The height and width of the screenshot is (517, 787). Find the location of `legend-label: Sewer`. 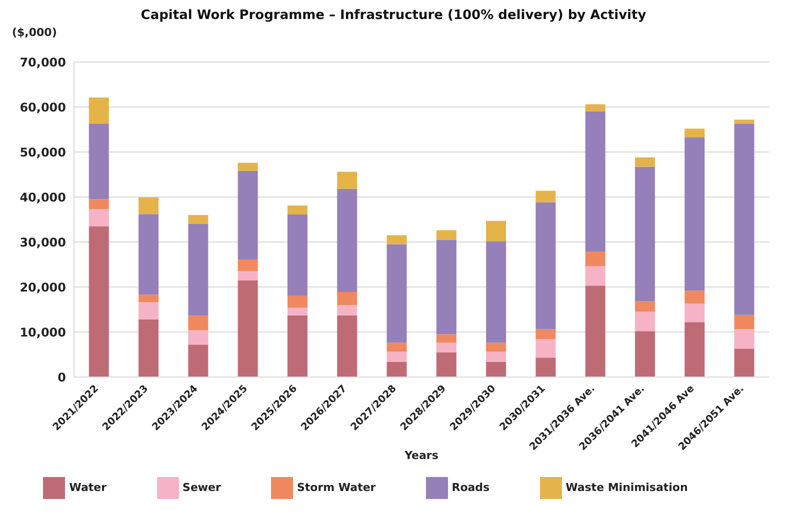

legend-label: Sewer is located at coordinates (201, 487).